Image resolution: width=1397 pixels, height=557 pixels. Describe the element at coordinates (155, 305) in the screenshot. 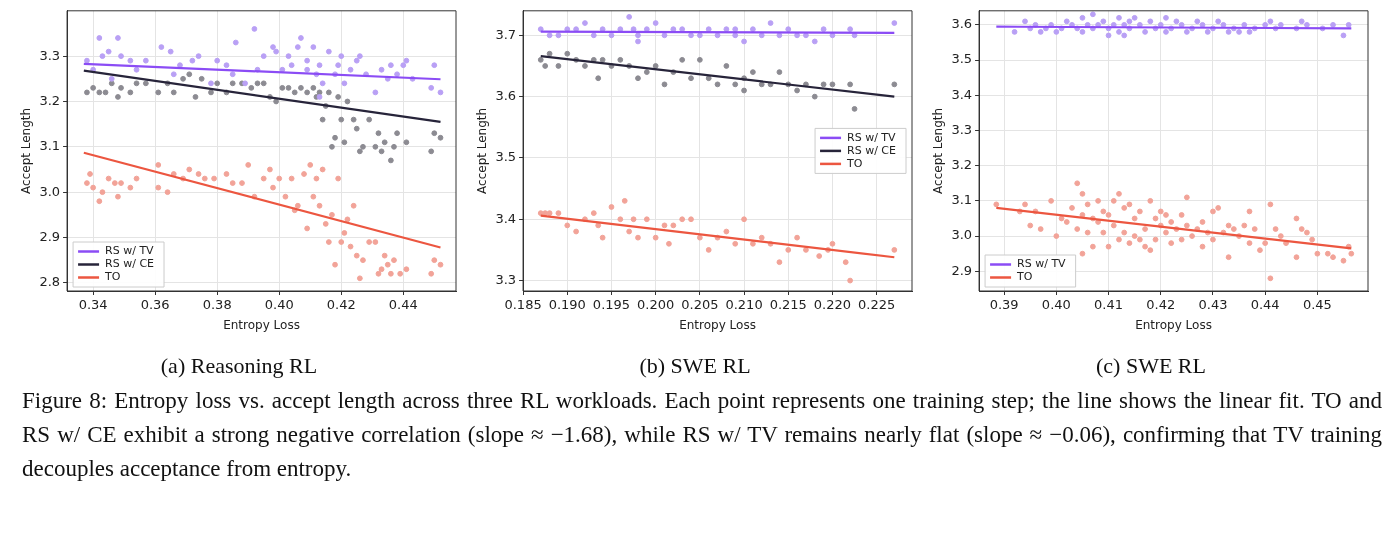

I see `x-tick-label: 0.36` at that location.